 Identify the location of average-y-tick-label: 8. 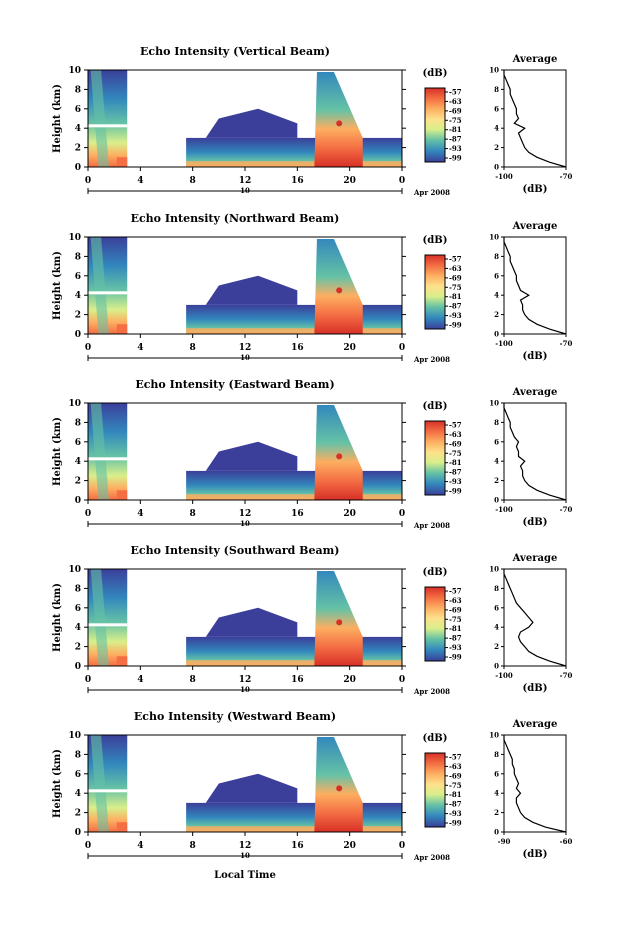
(496, 588).